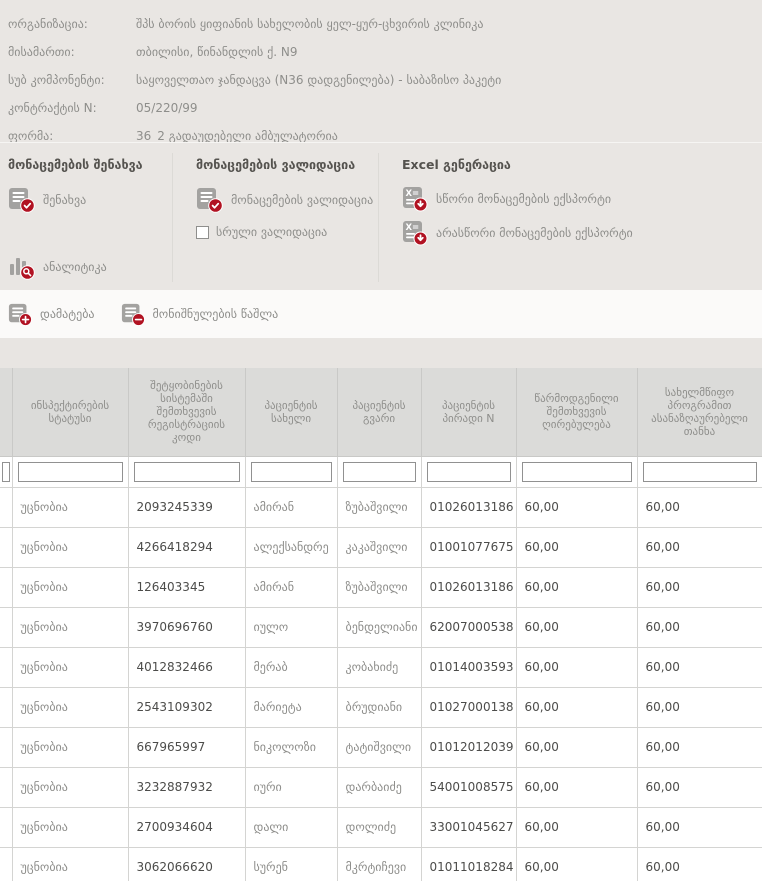 This screenshot has height=881, width=762. I want to click on filter-input-select, so click(6, 471).